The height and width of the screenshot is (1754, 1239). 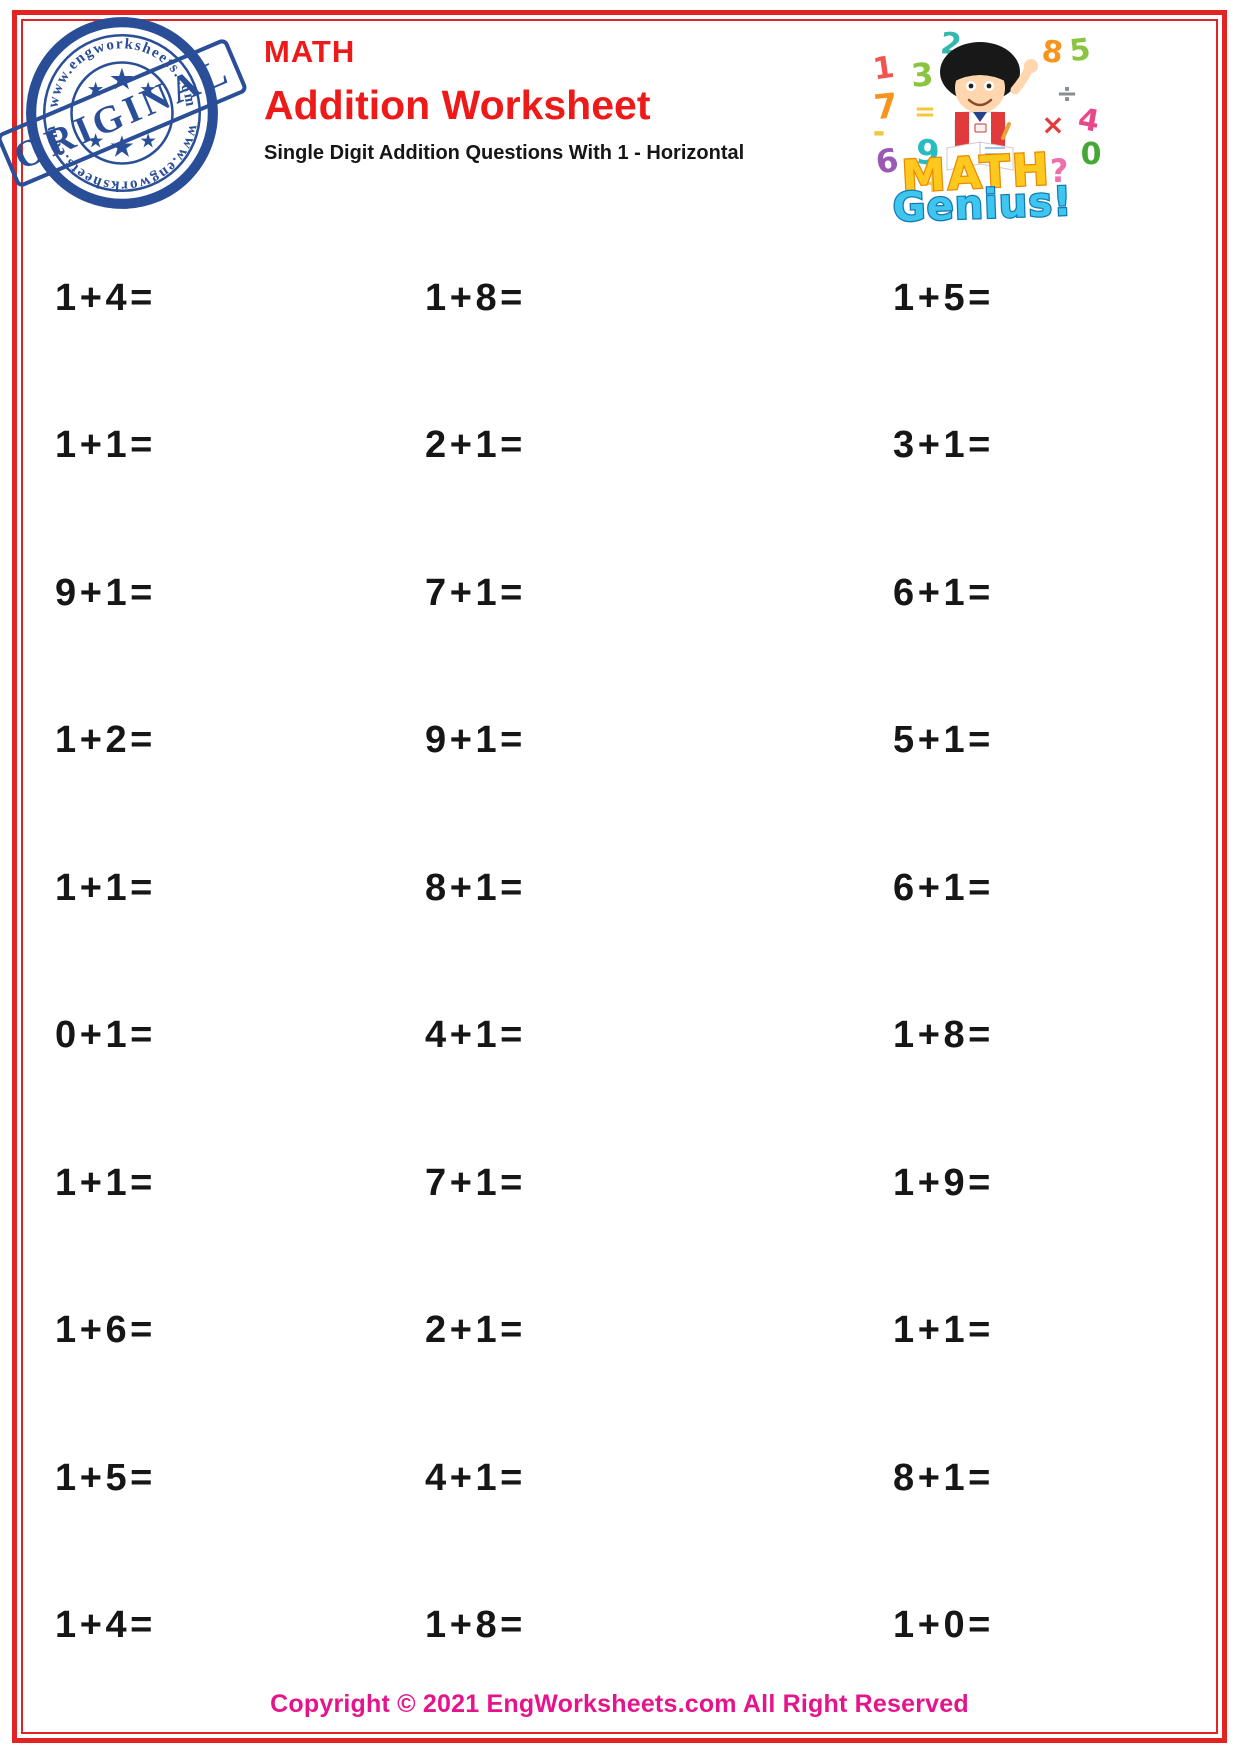 I want to click on logo-number-glyph: =, so click(x=925, y=112).